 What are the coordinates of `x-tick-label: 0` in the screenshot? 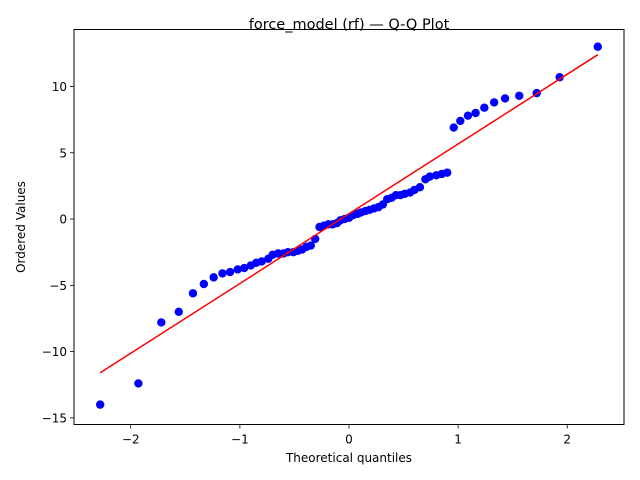 It's located at (349, 440).